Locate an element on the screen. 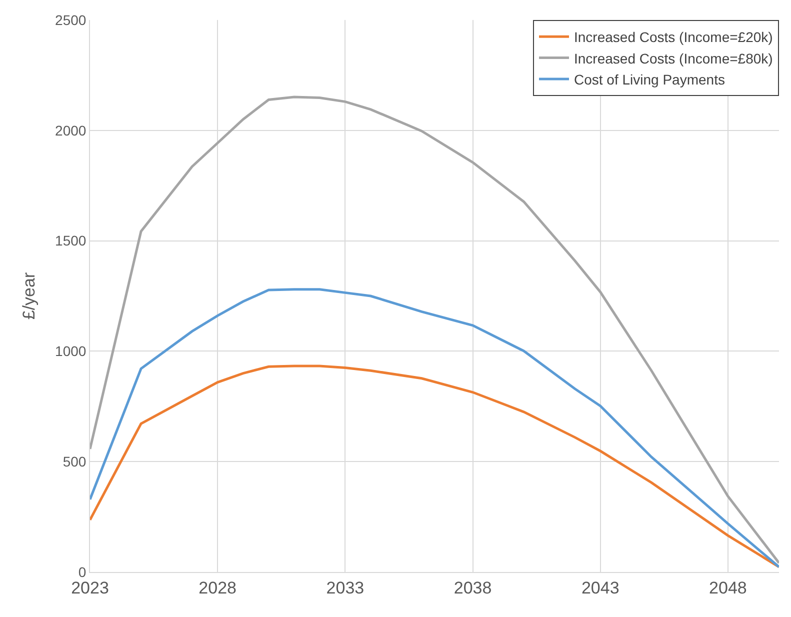 This screenshot has height=617, width=791. y-tick-label: 2000 is located at coordinates (70, 130).